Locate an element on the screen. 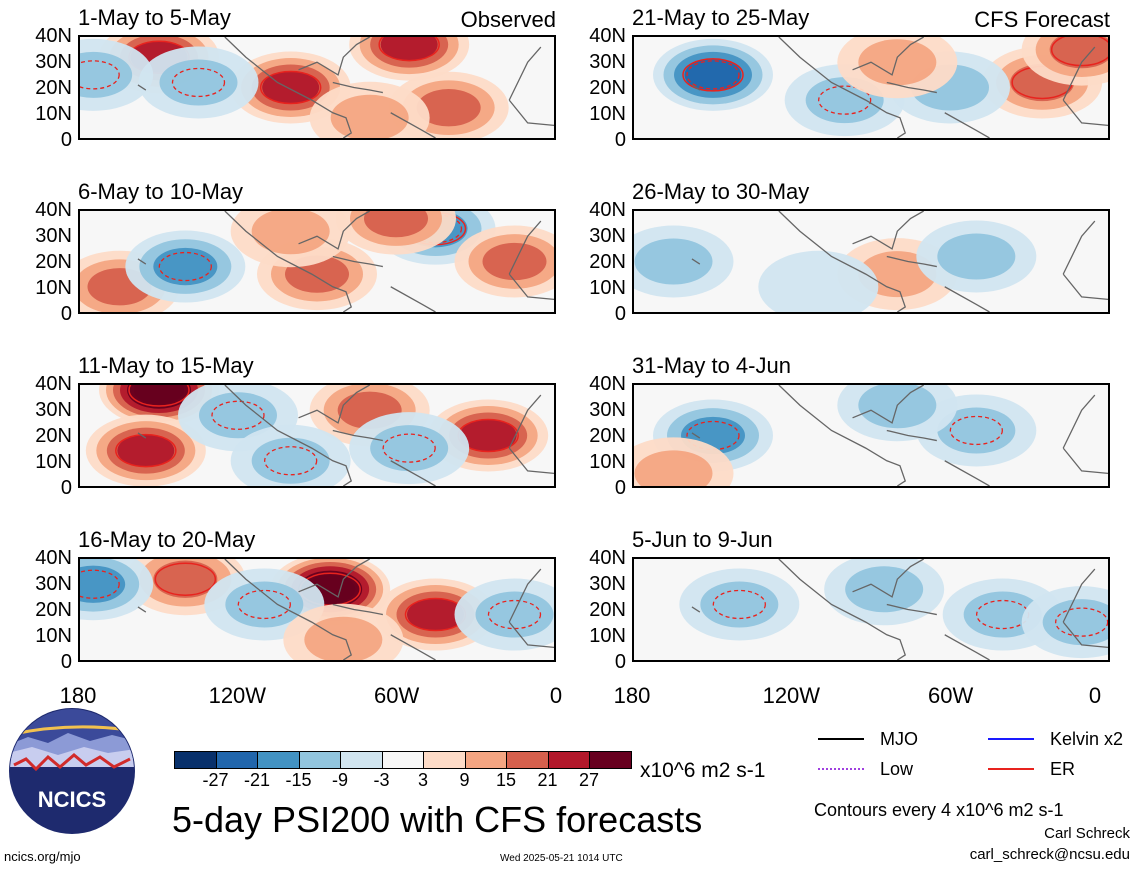  panel-corner-label: CFS Forecast is located at coordinates (1042, 19).